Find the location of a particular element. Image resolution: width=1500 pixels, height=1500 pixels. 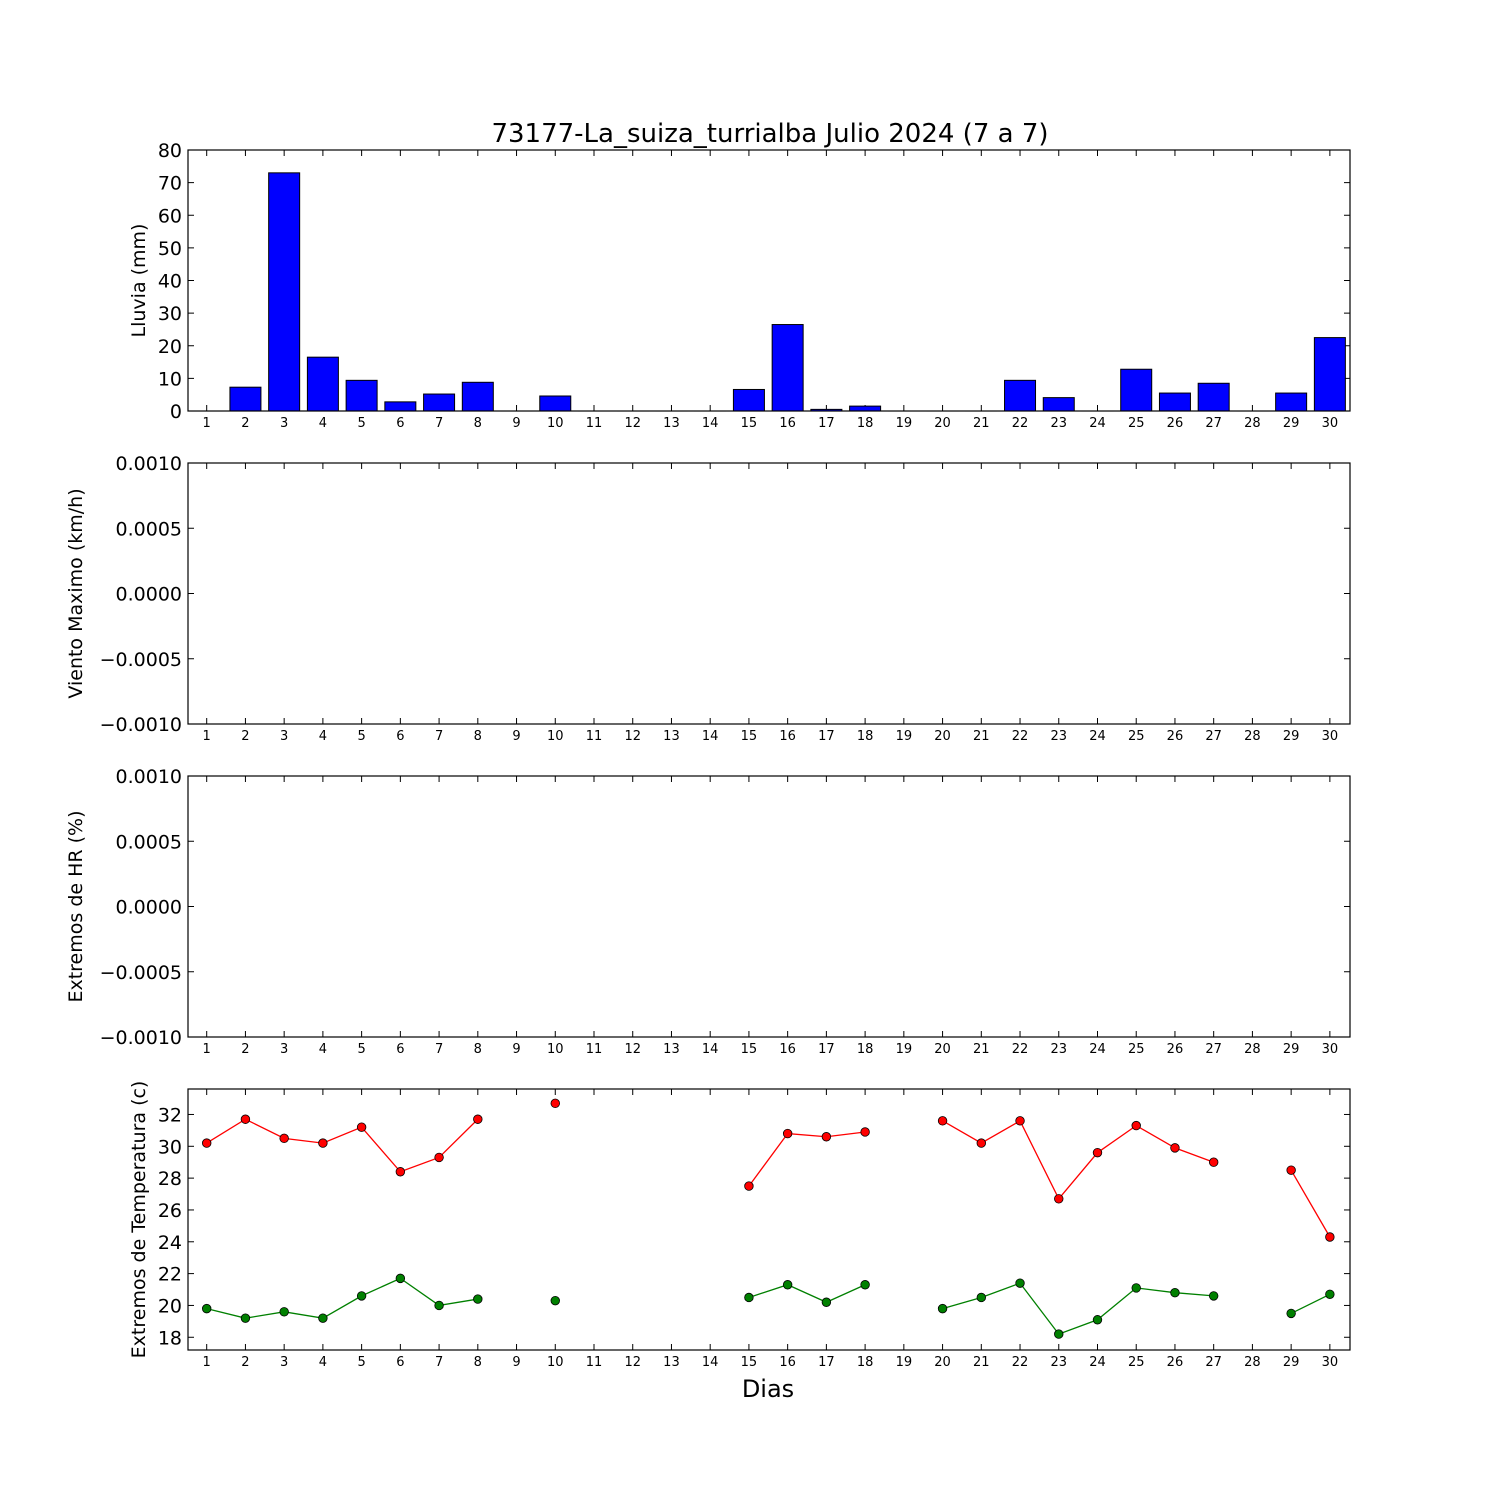

temp-x-tick-label: 26 is located at coordinates (1175, 1362).